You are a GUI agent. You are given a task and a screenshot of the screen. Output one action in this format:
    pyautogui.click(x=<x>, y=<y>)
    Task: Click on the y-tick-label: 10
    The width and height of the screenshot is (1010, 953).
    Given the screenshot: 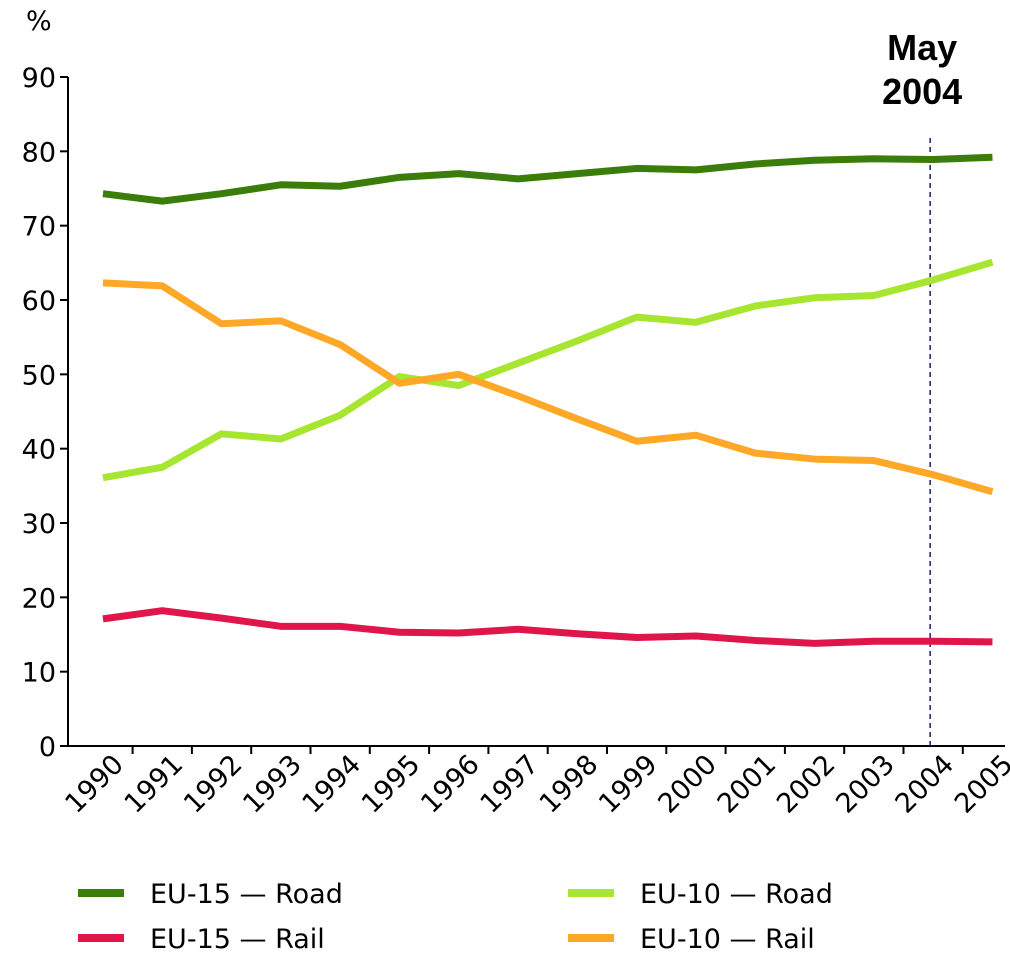 What is the action you would take?
    pyautogui.click(x=39, y=673)
    